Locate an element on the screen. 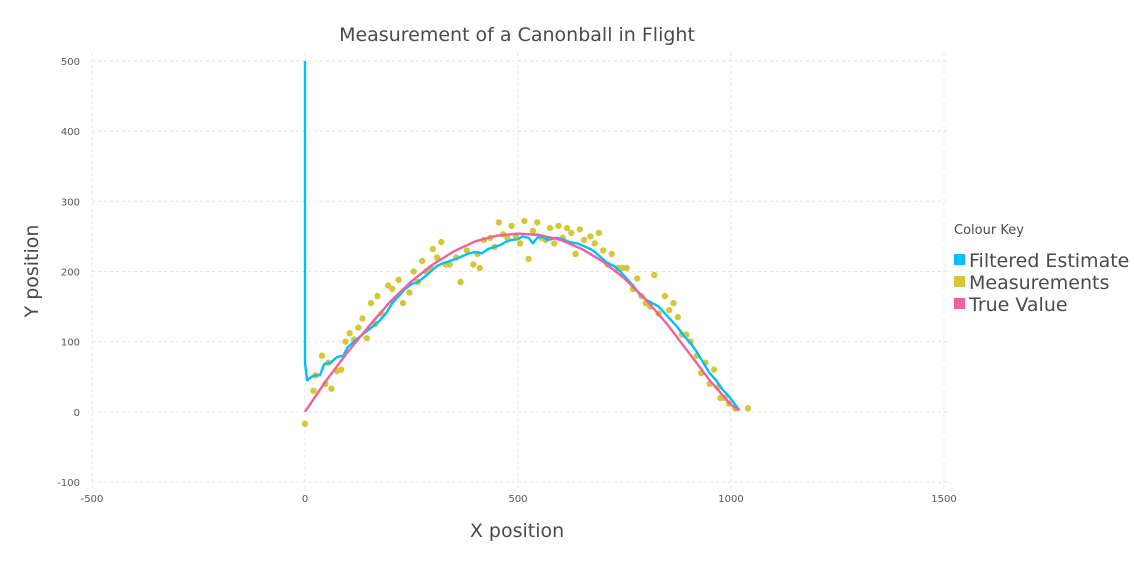  measurements-series is located at coordinates (526, 322).